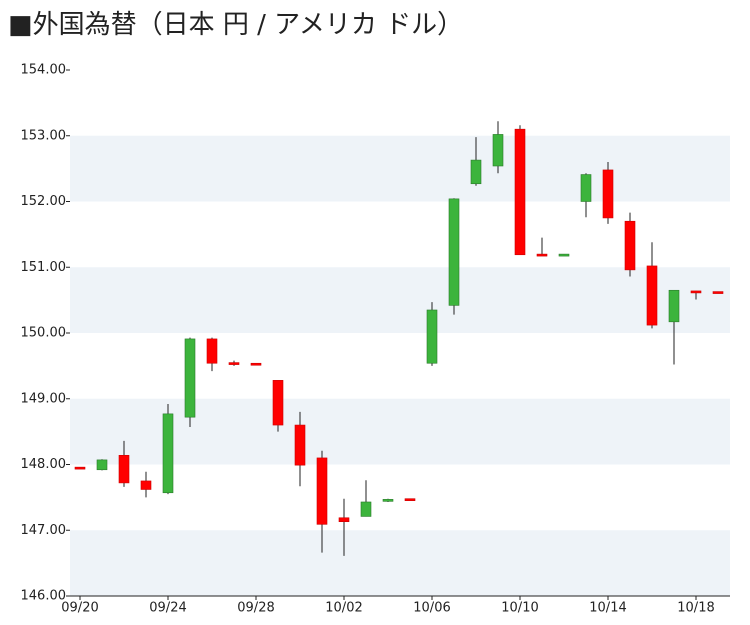  What do you see at coordinates (695, 608) in the screenshot?
I see `x-tick-label: 10/18` at bounding box center [695, 608].